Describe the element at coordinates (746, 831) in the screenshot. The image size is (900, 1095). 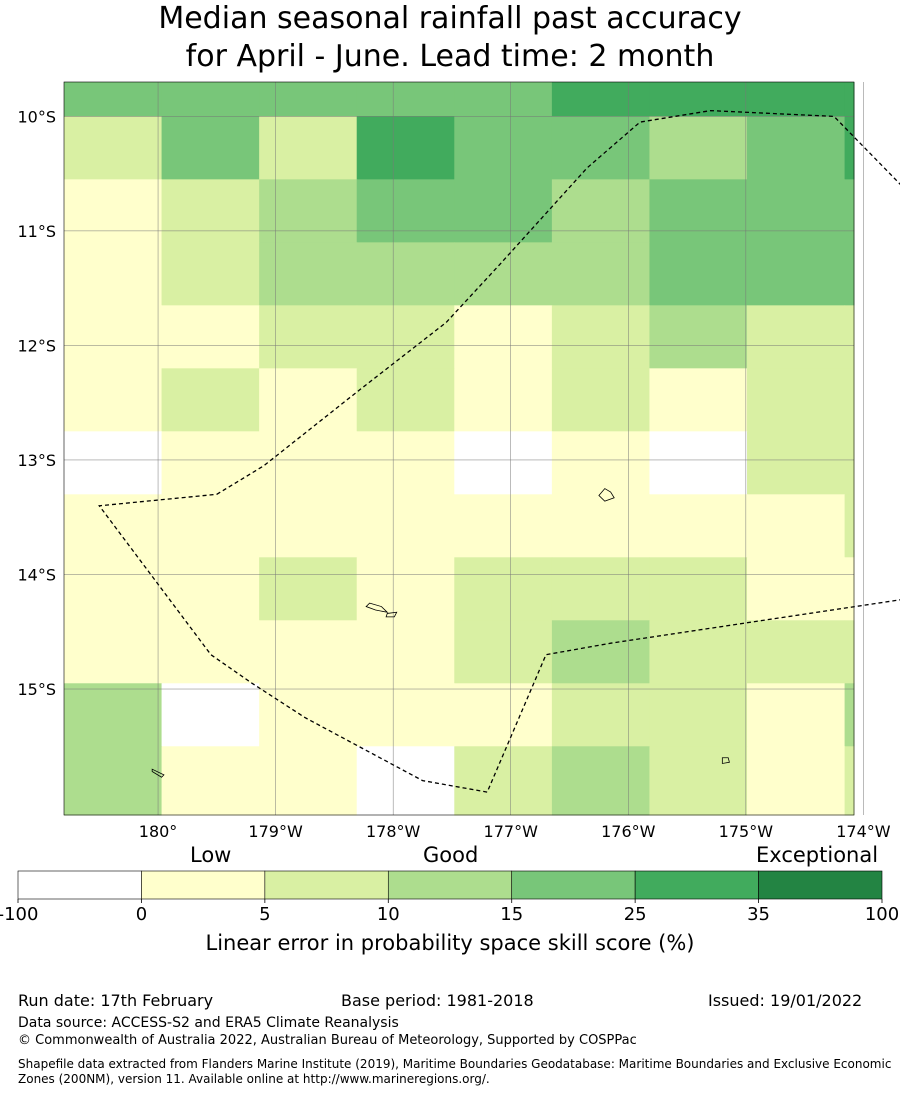
I see `longitude-label: 175°W` at that location.